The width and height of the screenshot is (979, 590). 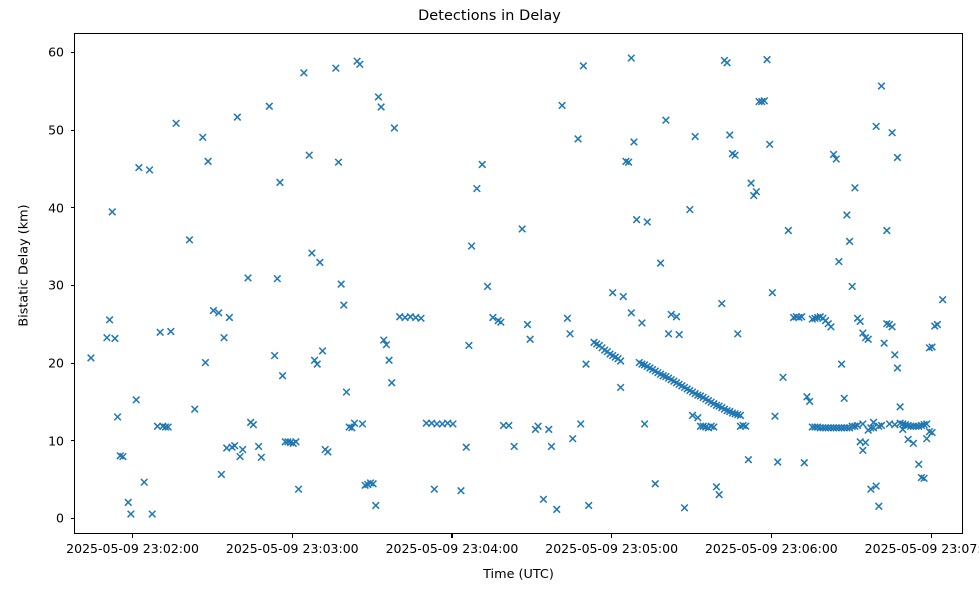 What do you see at coordinates (56, 363) in the screenshot?
I see `y-tick-label: 20` at bounding box center [56, 363].